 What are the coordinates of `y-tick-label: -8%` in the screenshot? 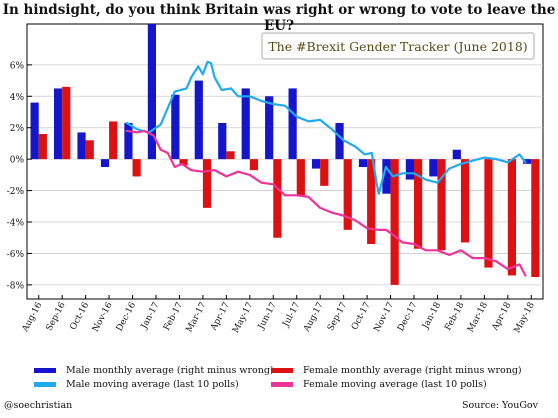 It's located at (16, 286).